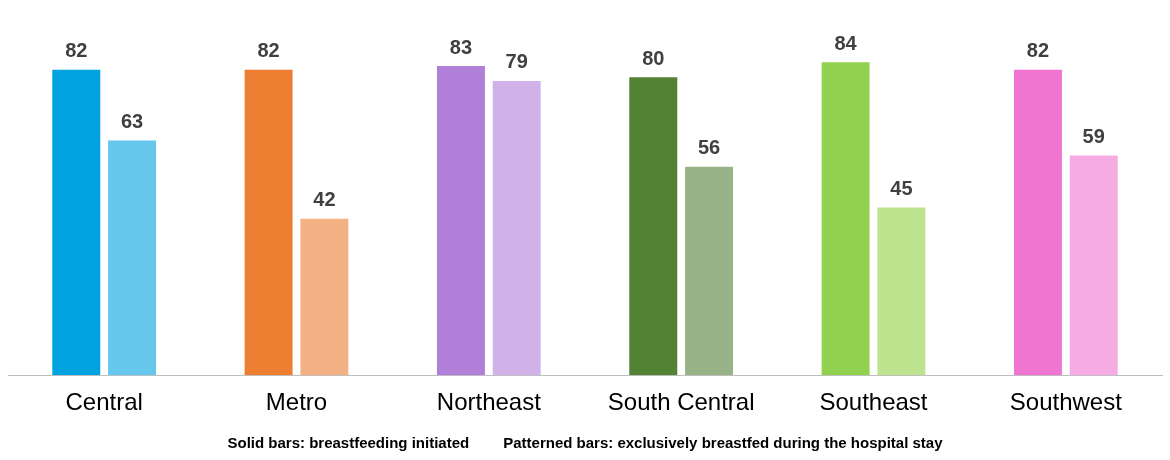 The width and height of the screenshot is (1170, 460). I want to click on x-tick-label: Northeast, so click(489, 402).